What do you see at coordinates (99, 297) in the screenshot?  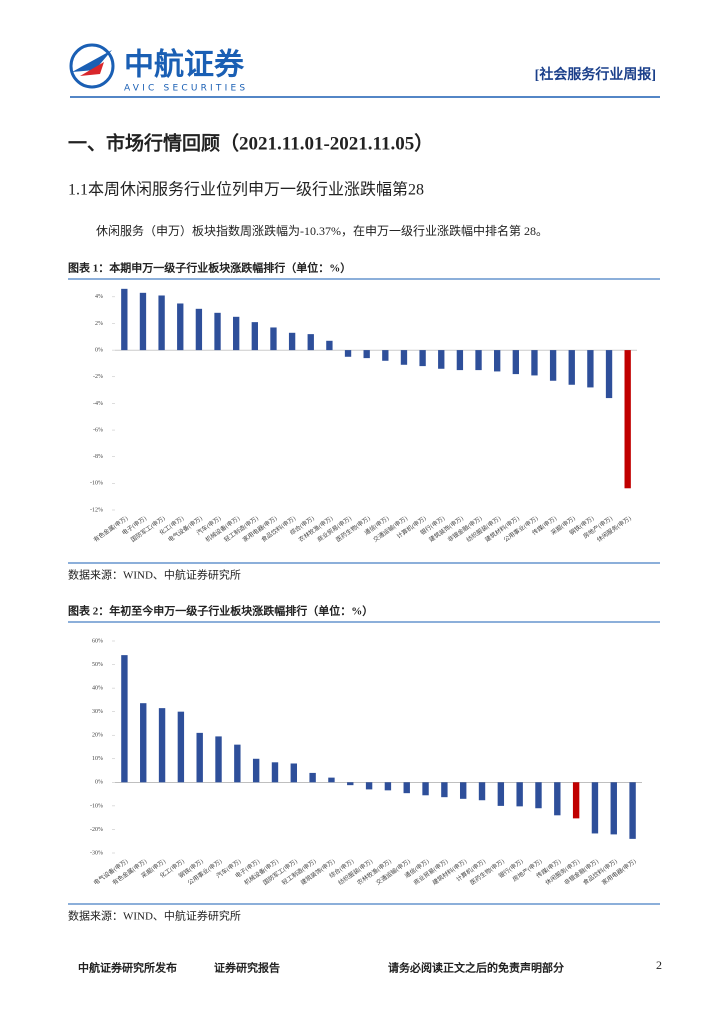 I see `y-tick-label: 4%` at bounding box center [99, 297].